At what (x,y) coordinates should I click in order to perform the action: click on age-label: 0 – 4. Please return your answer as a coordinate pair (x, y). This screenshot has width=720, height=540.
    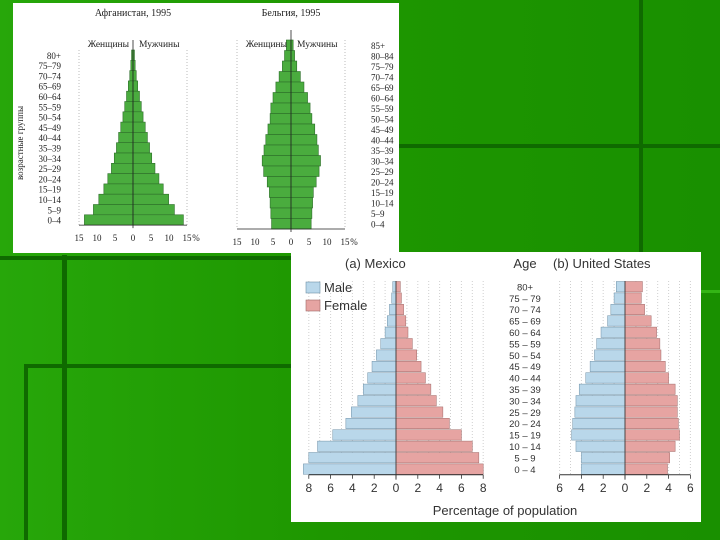
    Looking at the image, I should click on (524, 470).